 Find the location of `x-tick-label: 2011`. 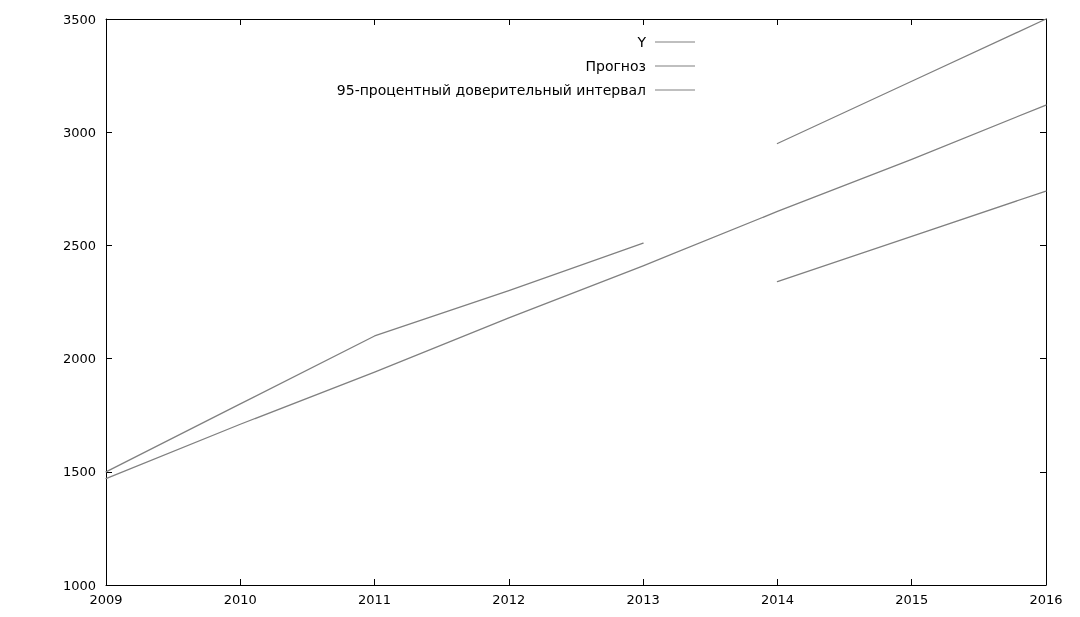

x-tick-label: 2011 is located at coordinates (375, 599).